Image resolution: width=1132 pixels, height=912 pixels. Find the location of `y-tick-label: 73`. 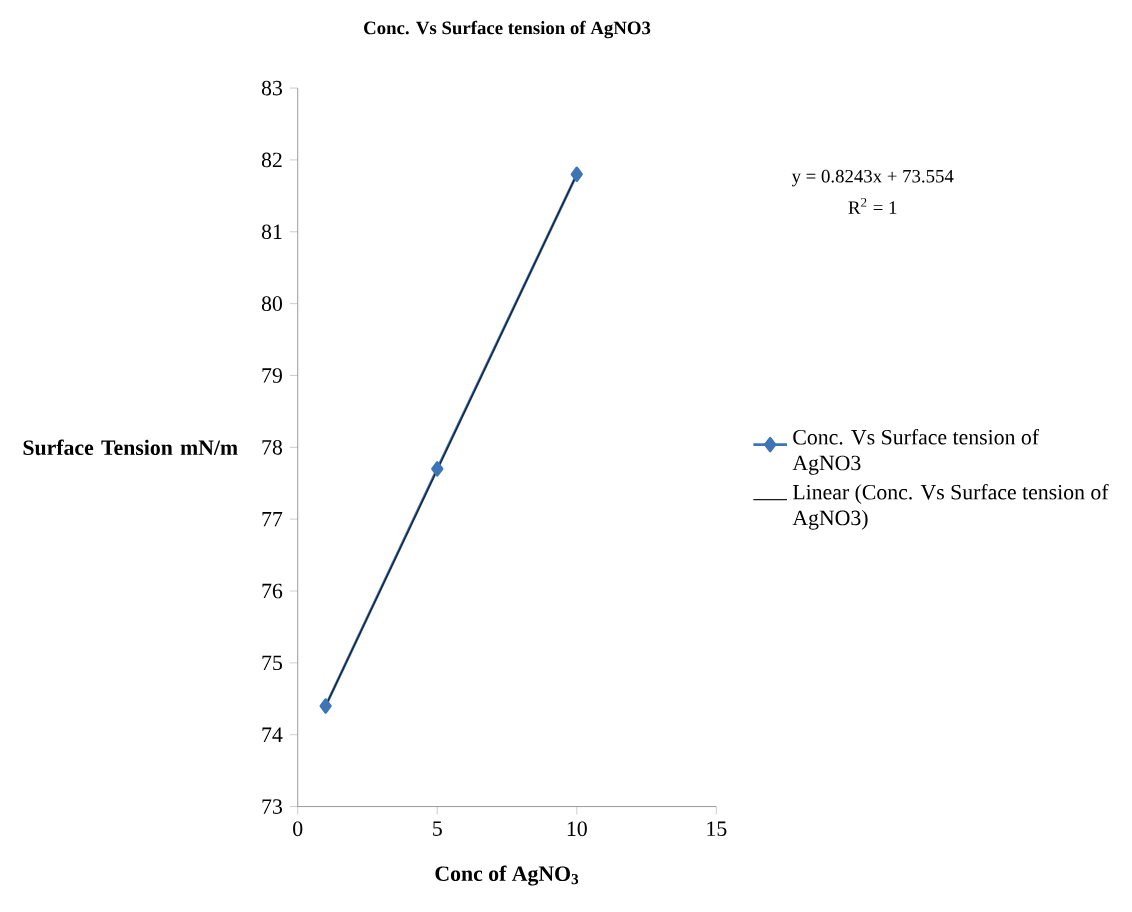

y-tick-label: 73 is located at coordinates (272, 806).